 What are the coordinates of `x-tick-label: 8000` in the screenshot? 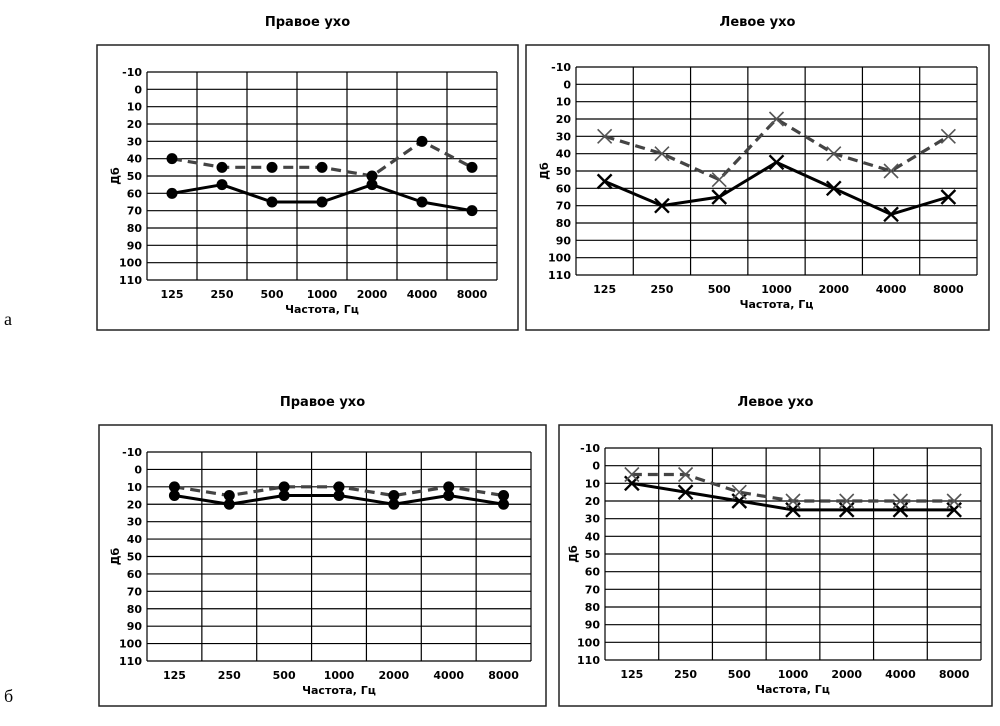 It's located at (472, 294).